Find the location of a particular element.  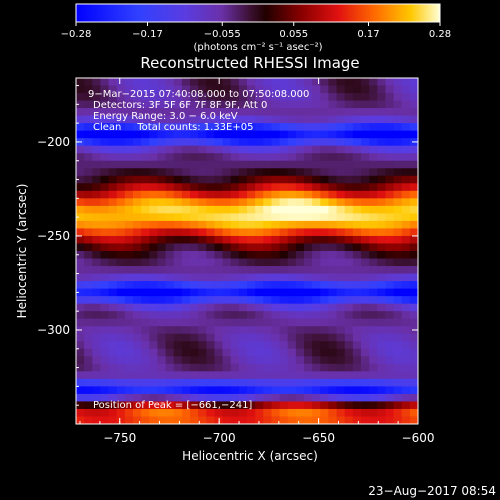

x-axis-label: Heliocentric X (arcsec) is located at coordinates (250, 456).